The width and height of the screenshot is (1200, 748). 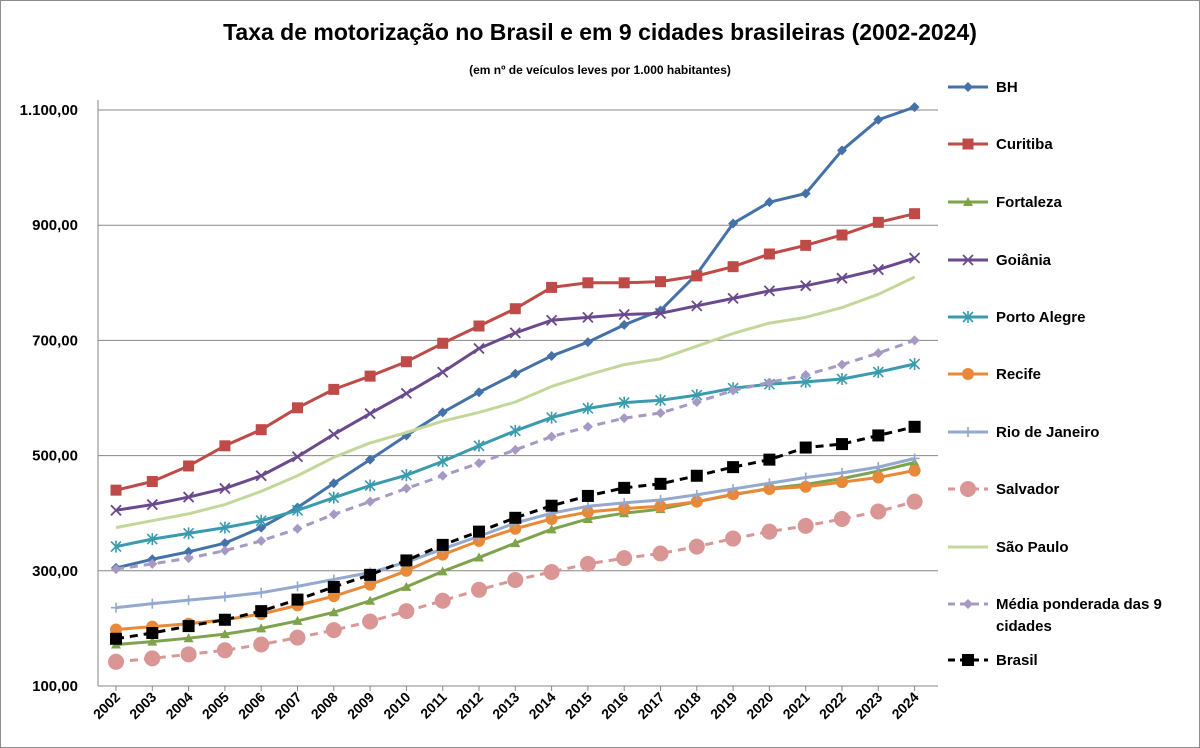 What do you see at coordinates (968, 660) in the screenshot?
I see `legend-brasil-marker` at bounding box center [968, 660].